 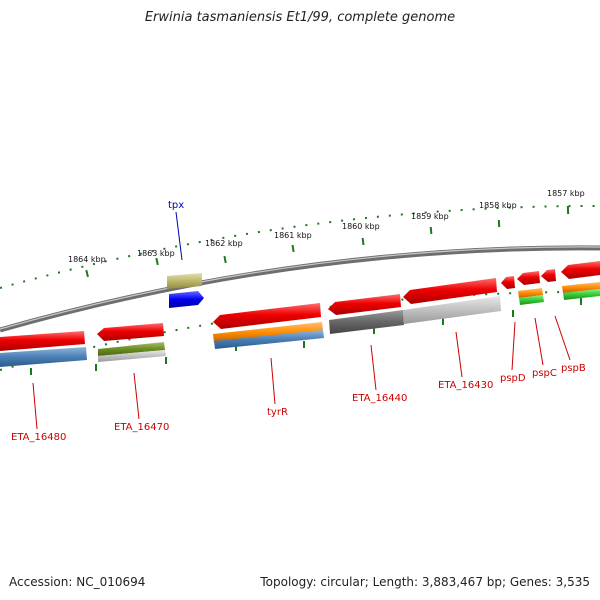 I want to click on genome-backbone-highlight, so click(x=300, y=288).